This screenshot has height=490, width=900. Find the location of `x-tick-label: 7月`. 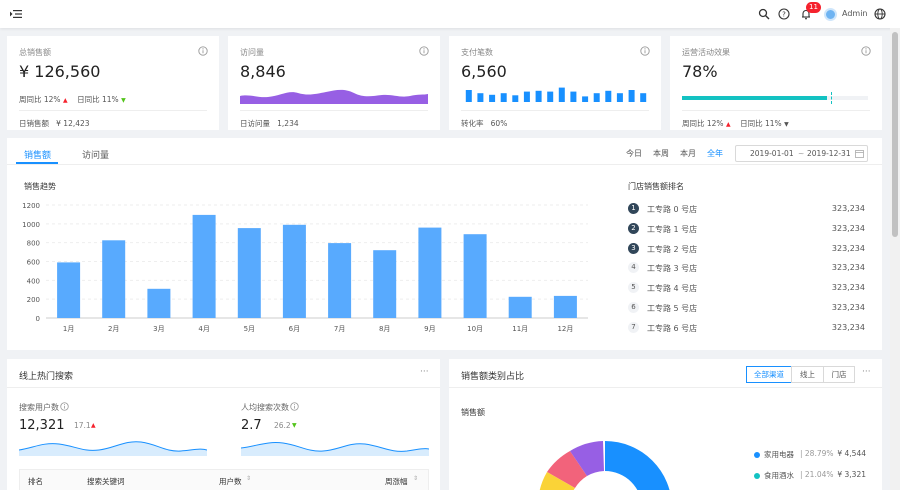

x-tick-label: 7月 is located at coordinates (339, 329).